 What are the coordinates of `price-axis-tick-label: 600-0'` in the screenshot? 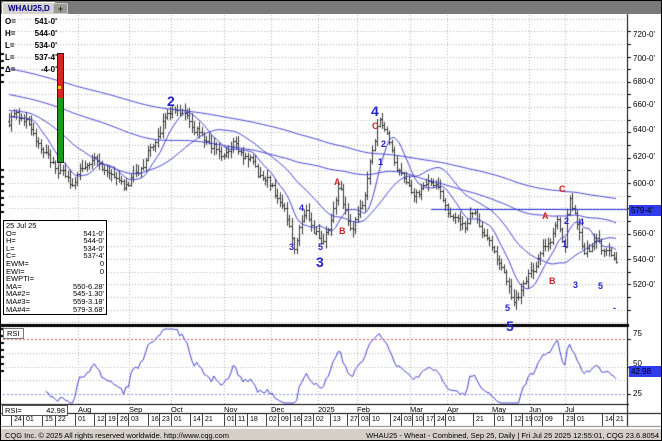 It's located at (644, 183).